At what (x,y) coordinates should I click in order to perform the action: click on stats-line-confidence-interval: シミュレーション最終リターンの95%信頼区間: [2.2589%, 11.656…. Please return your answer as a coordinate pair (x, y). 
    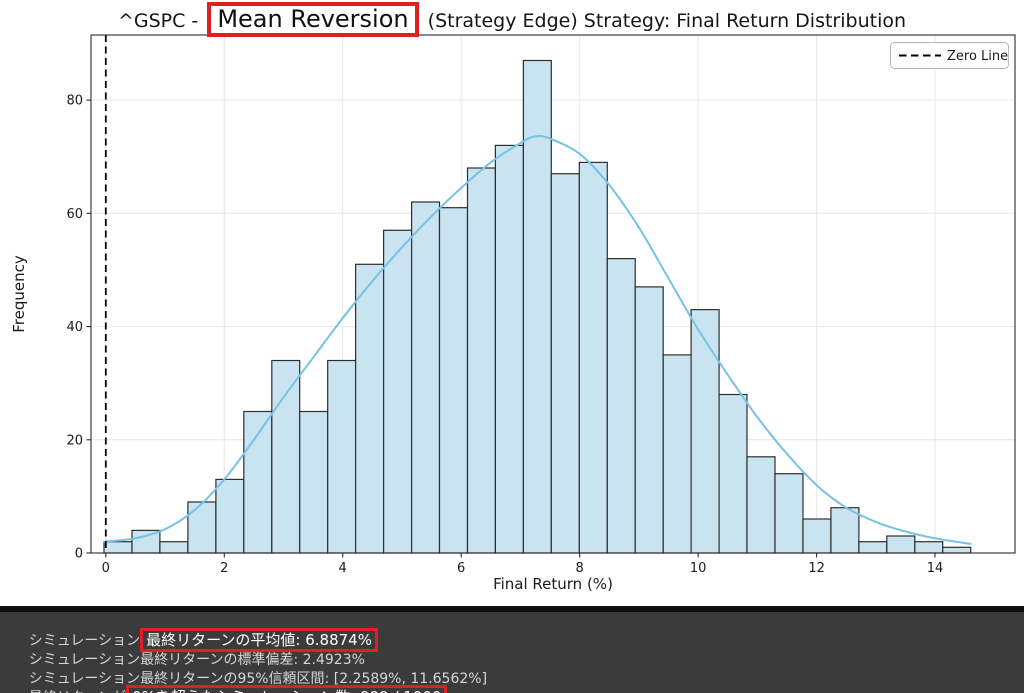
    Looking at the image, I should click on (244, 672).